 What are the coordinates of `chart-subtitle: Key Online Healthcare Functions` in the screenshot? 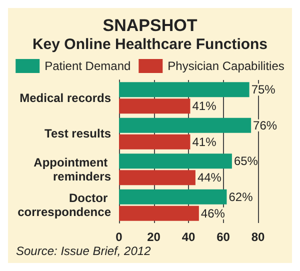 It's located at (150, 44).